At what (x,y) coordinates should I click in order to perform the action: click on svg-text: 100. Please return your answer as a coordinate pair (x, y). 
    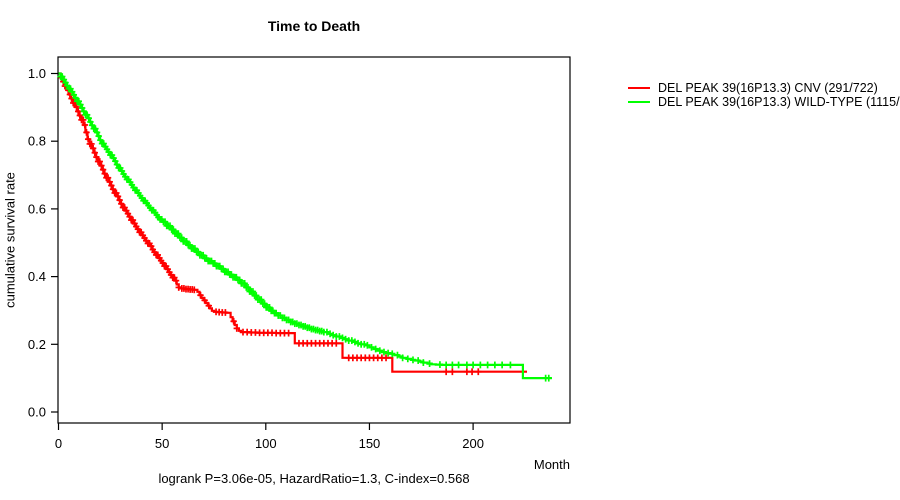
    Looking at the image, I should click on (266, 443).